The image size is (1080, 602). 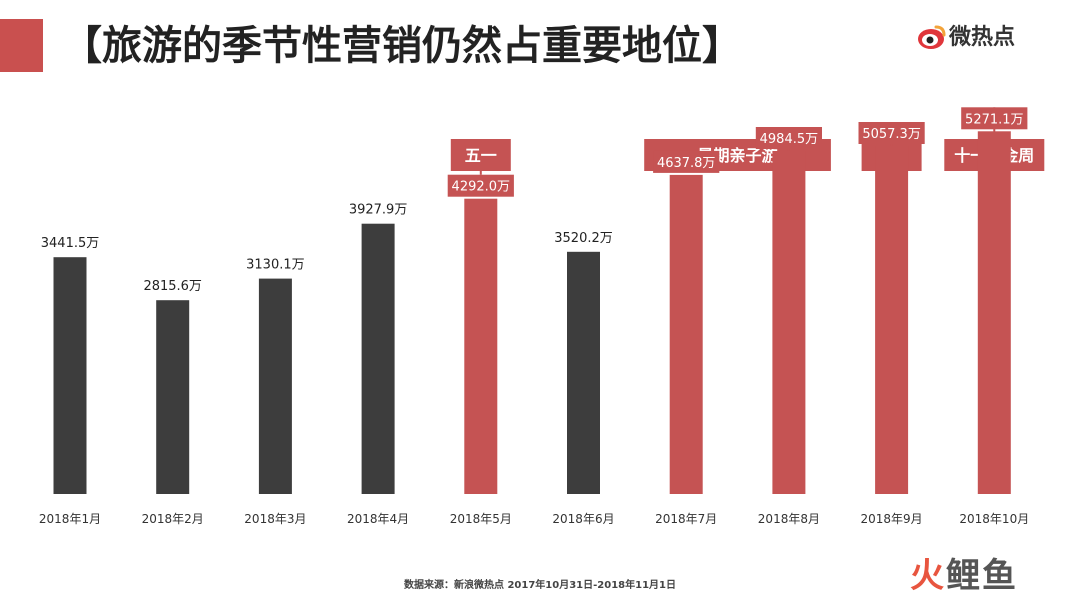 What do you see at coordinates (994, 519) in the screenshot?
I see `x-tick-label: 2018年10月` at bounding box center [994, 519].